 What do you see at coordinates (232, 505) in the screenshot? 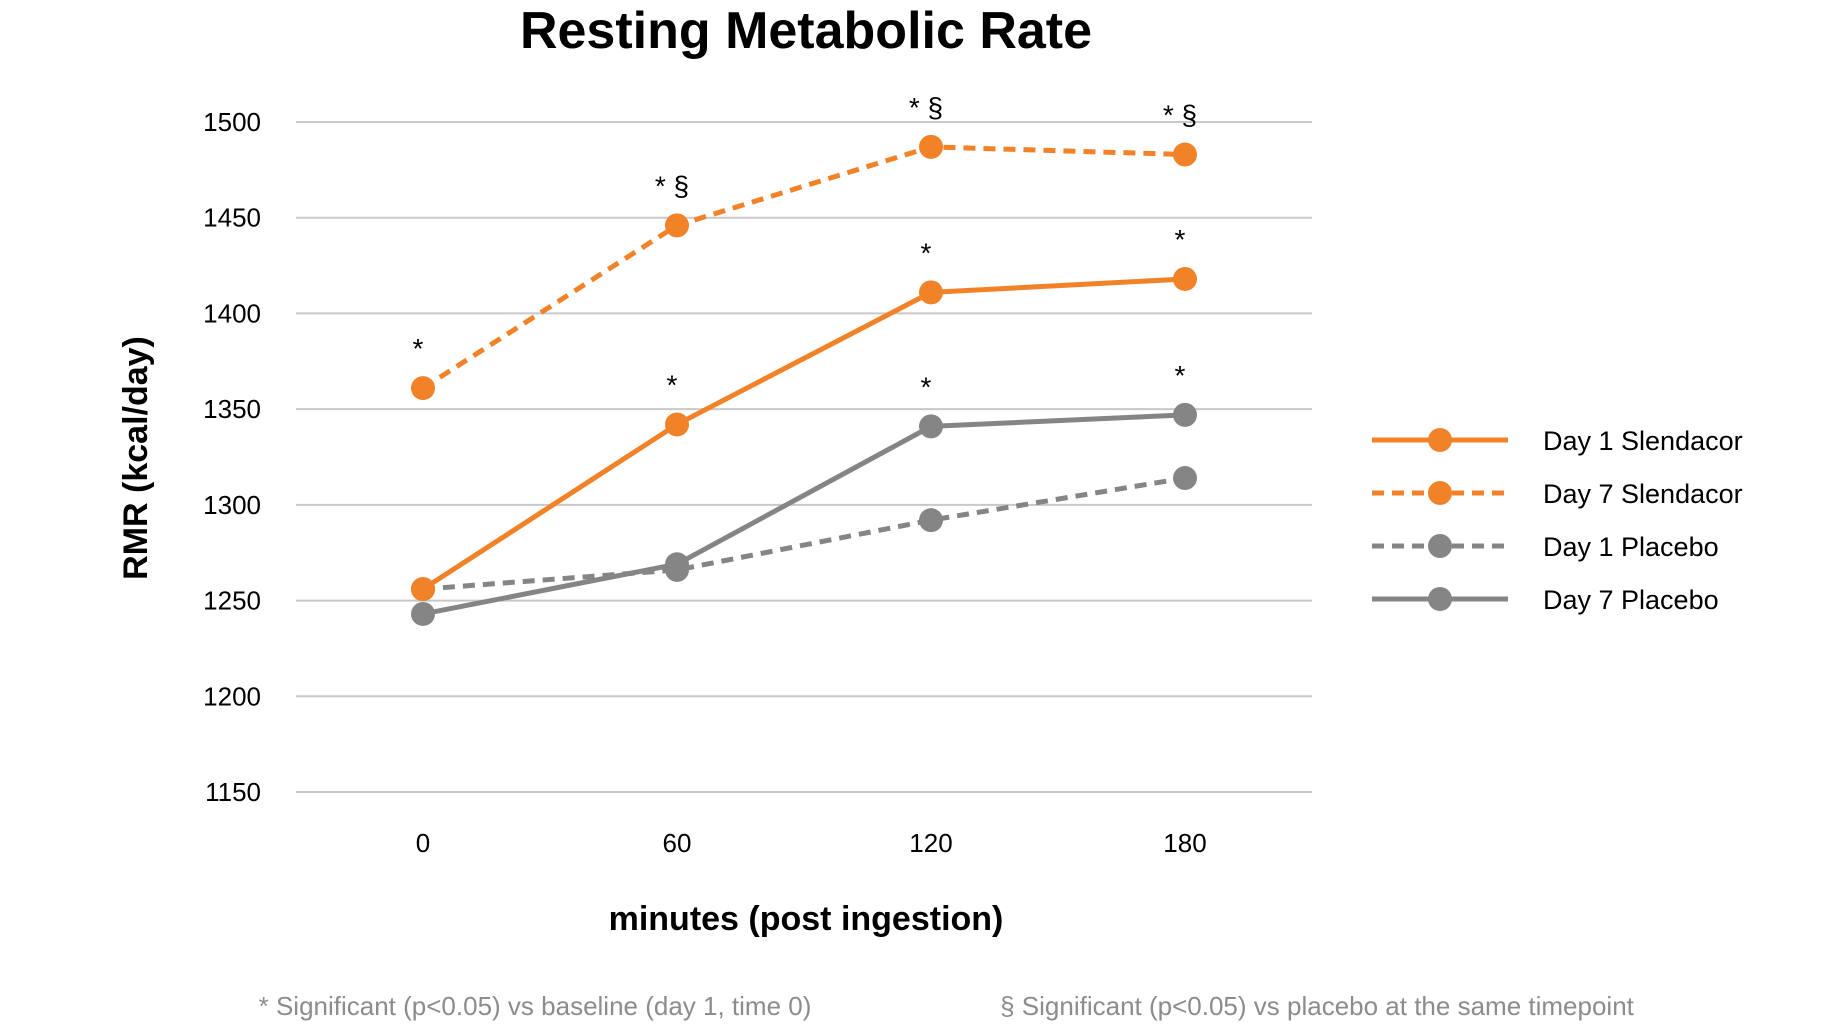
I see `y-tick-label: 1300` at bounding box center [232, 505].